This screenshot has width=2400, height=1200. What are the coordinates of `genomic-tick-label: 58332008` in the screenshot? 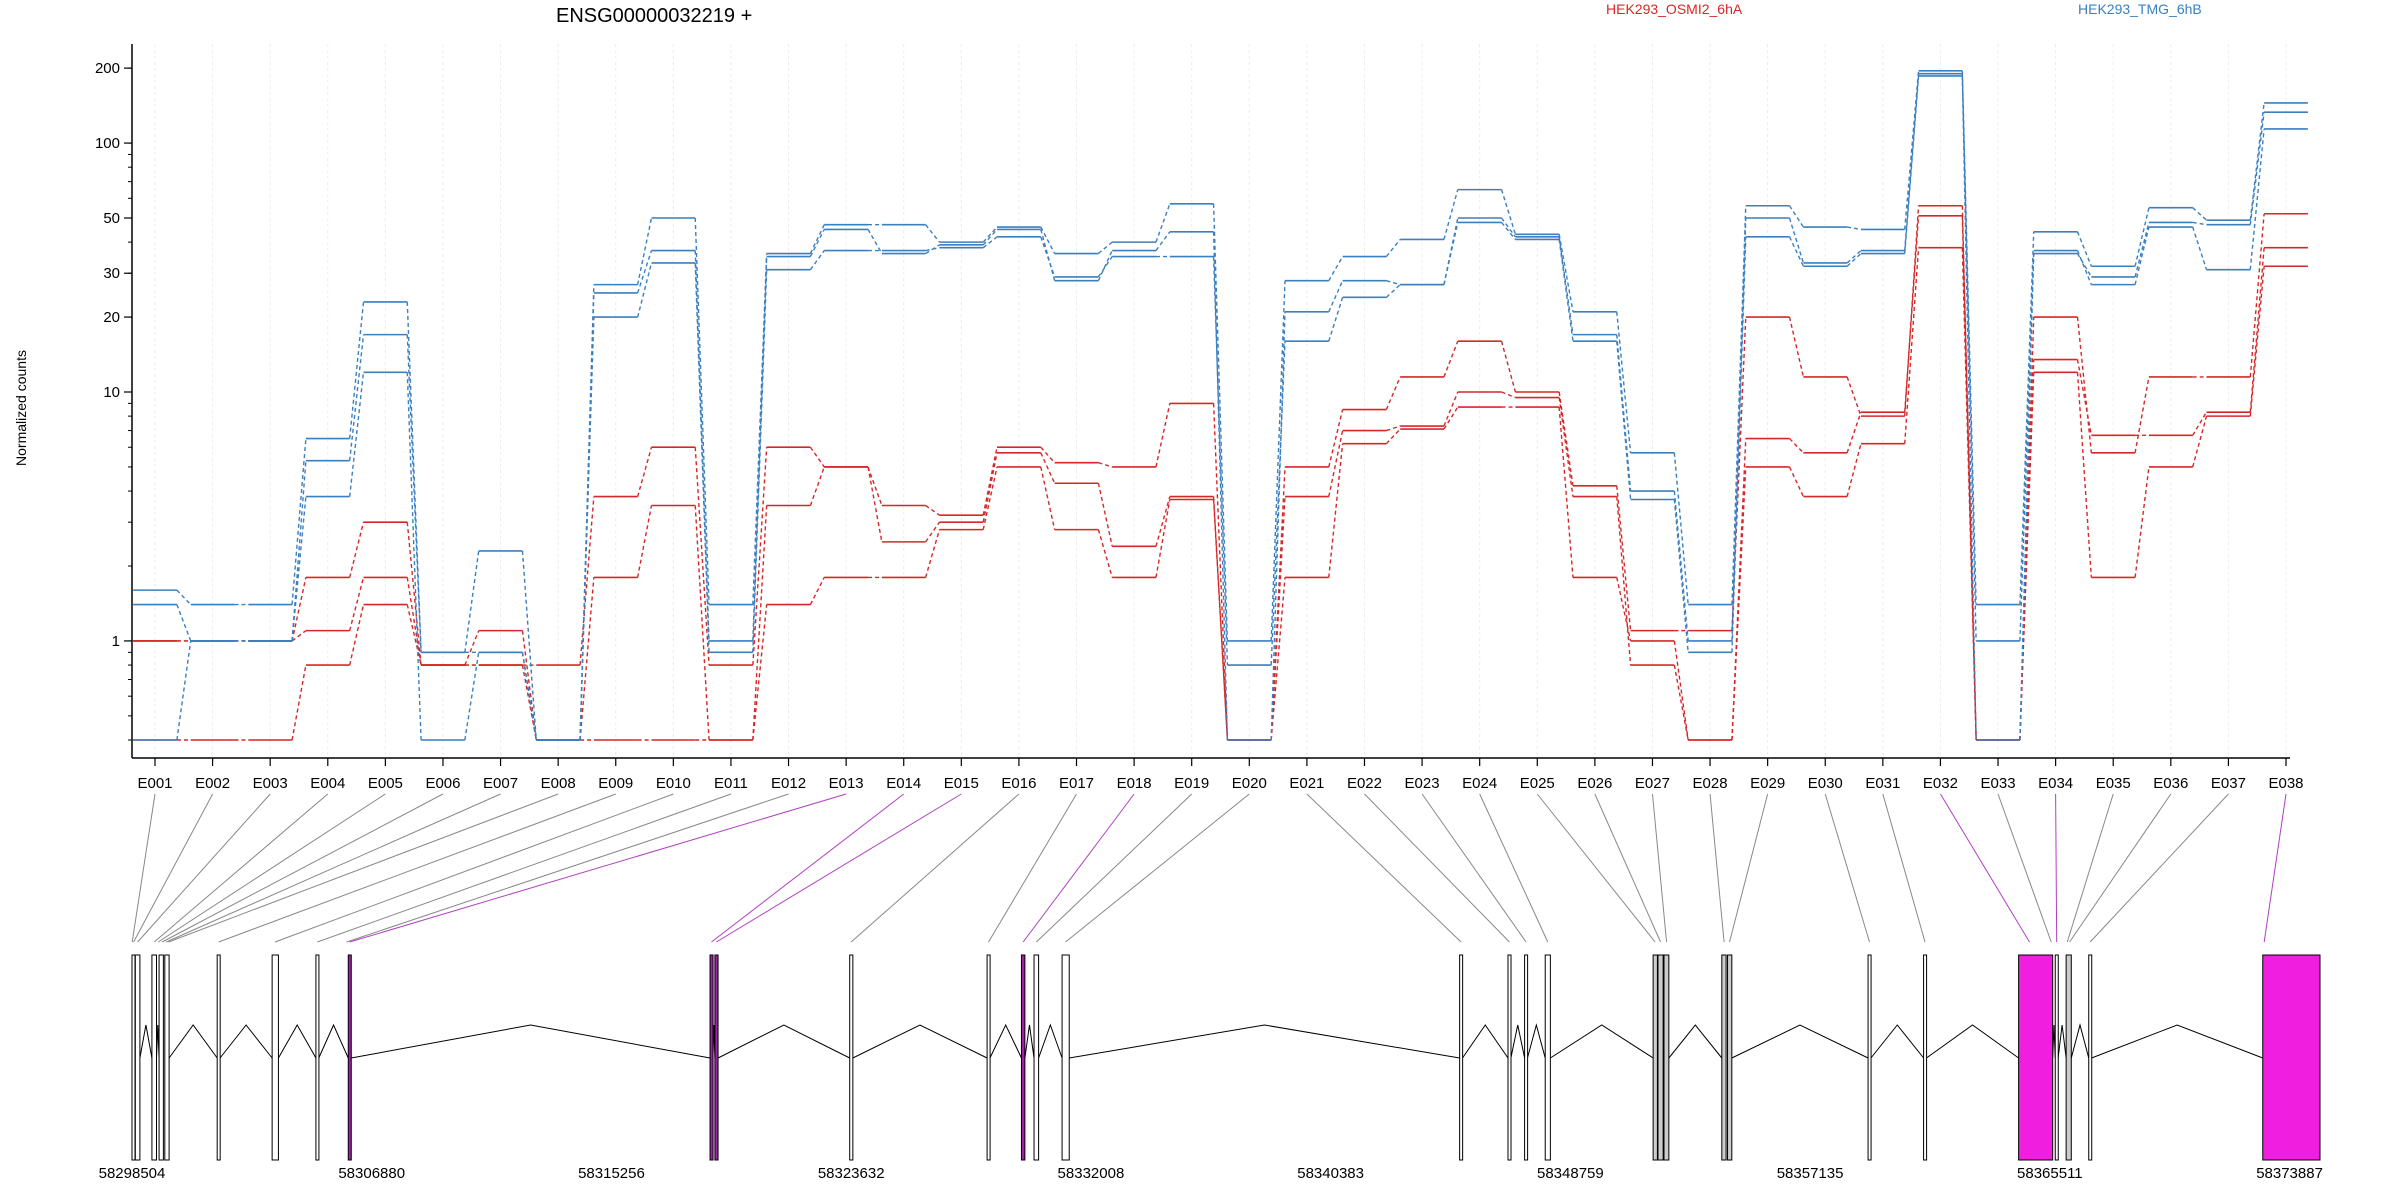 It's located at (1091, 1173).